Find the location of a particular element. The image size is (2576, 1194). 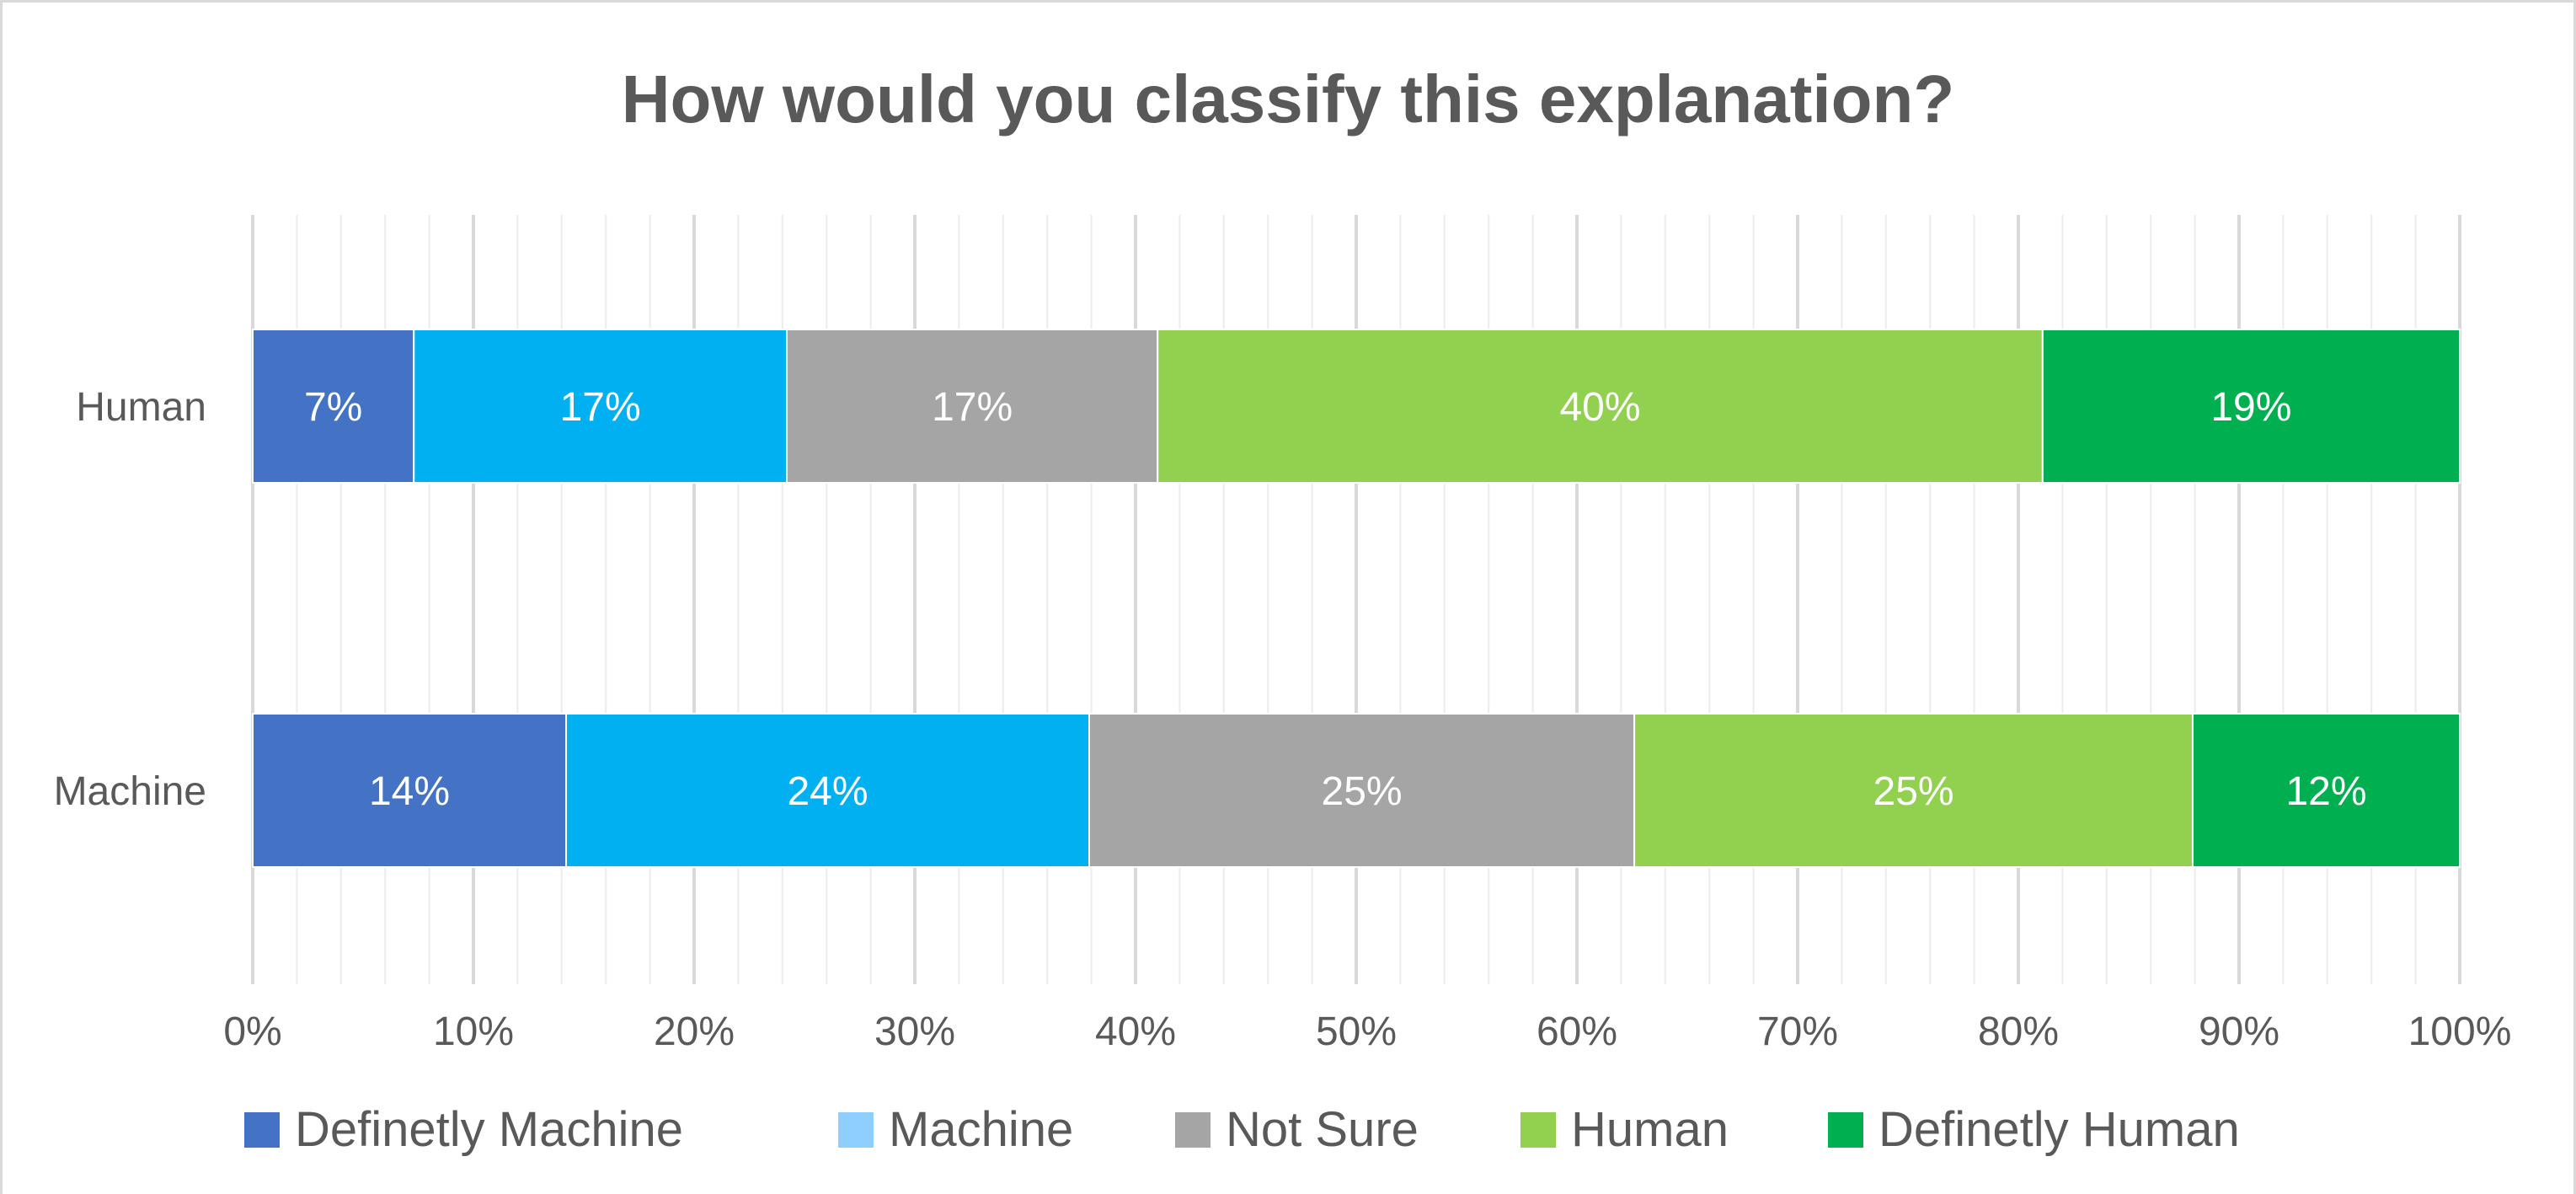

data-label: 40% is located at coordinates (1599, 407).